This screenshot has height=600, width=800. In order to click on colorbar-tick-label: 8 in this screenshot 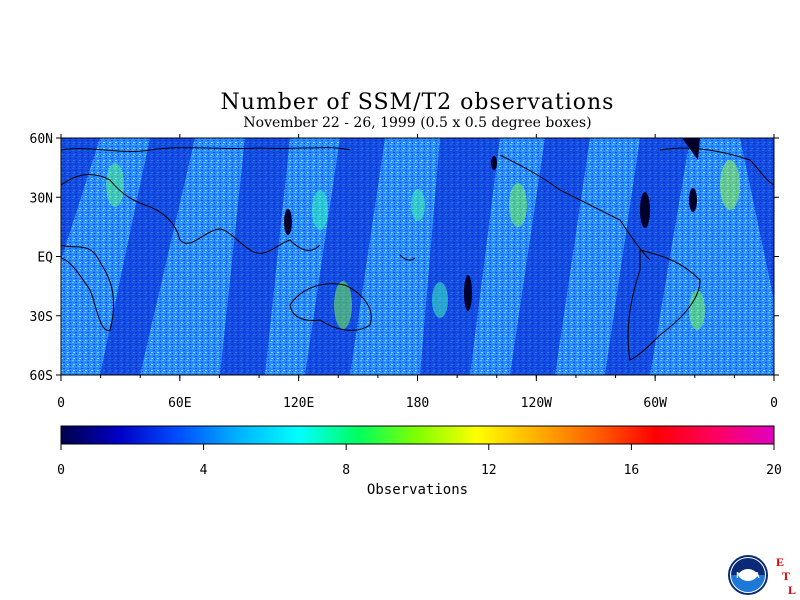, I will do `click(346, 470)`.